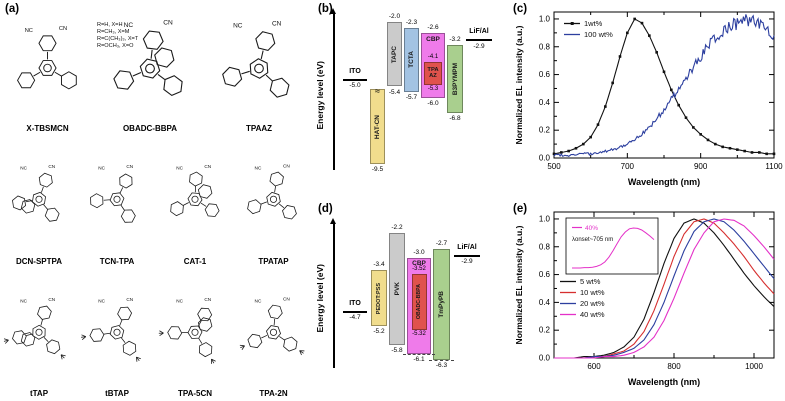 The width and height of the screenshot is (785, 401). What do you see at coordinates (355, 86) in the screenshot?
I see `electrode-level-value: -5.0` at bounding box center [355, 86].